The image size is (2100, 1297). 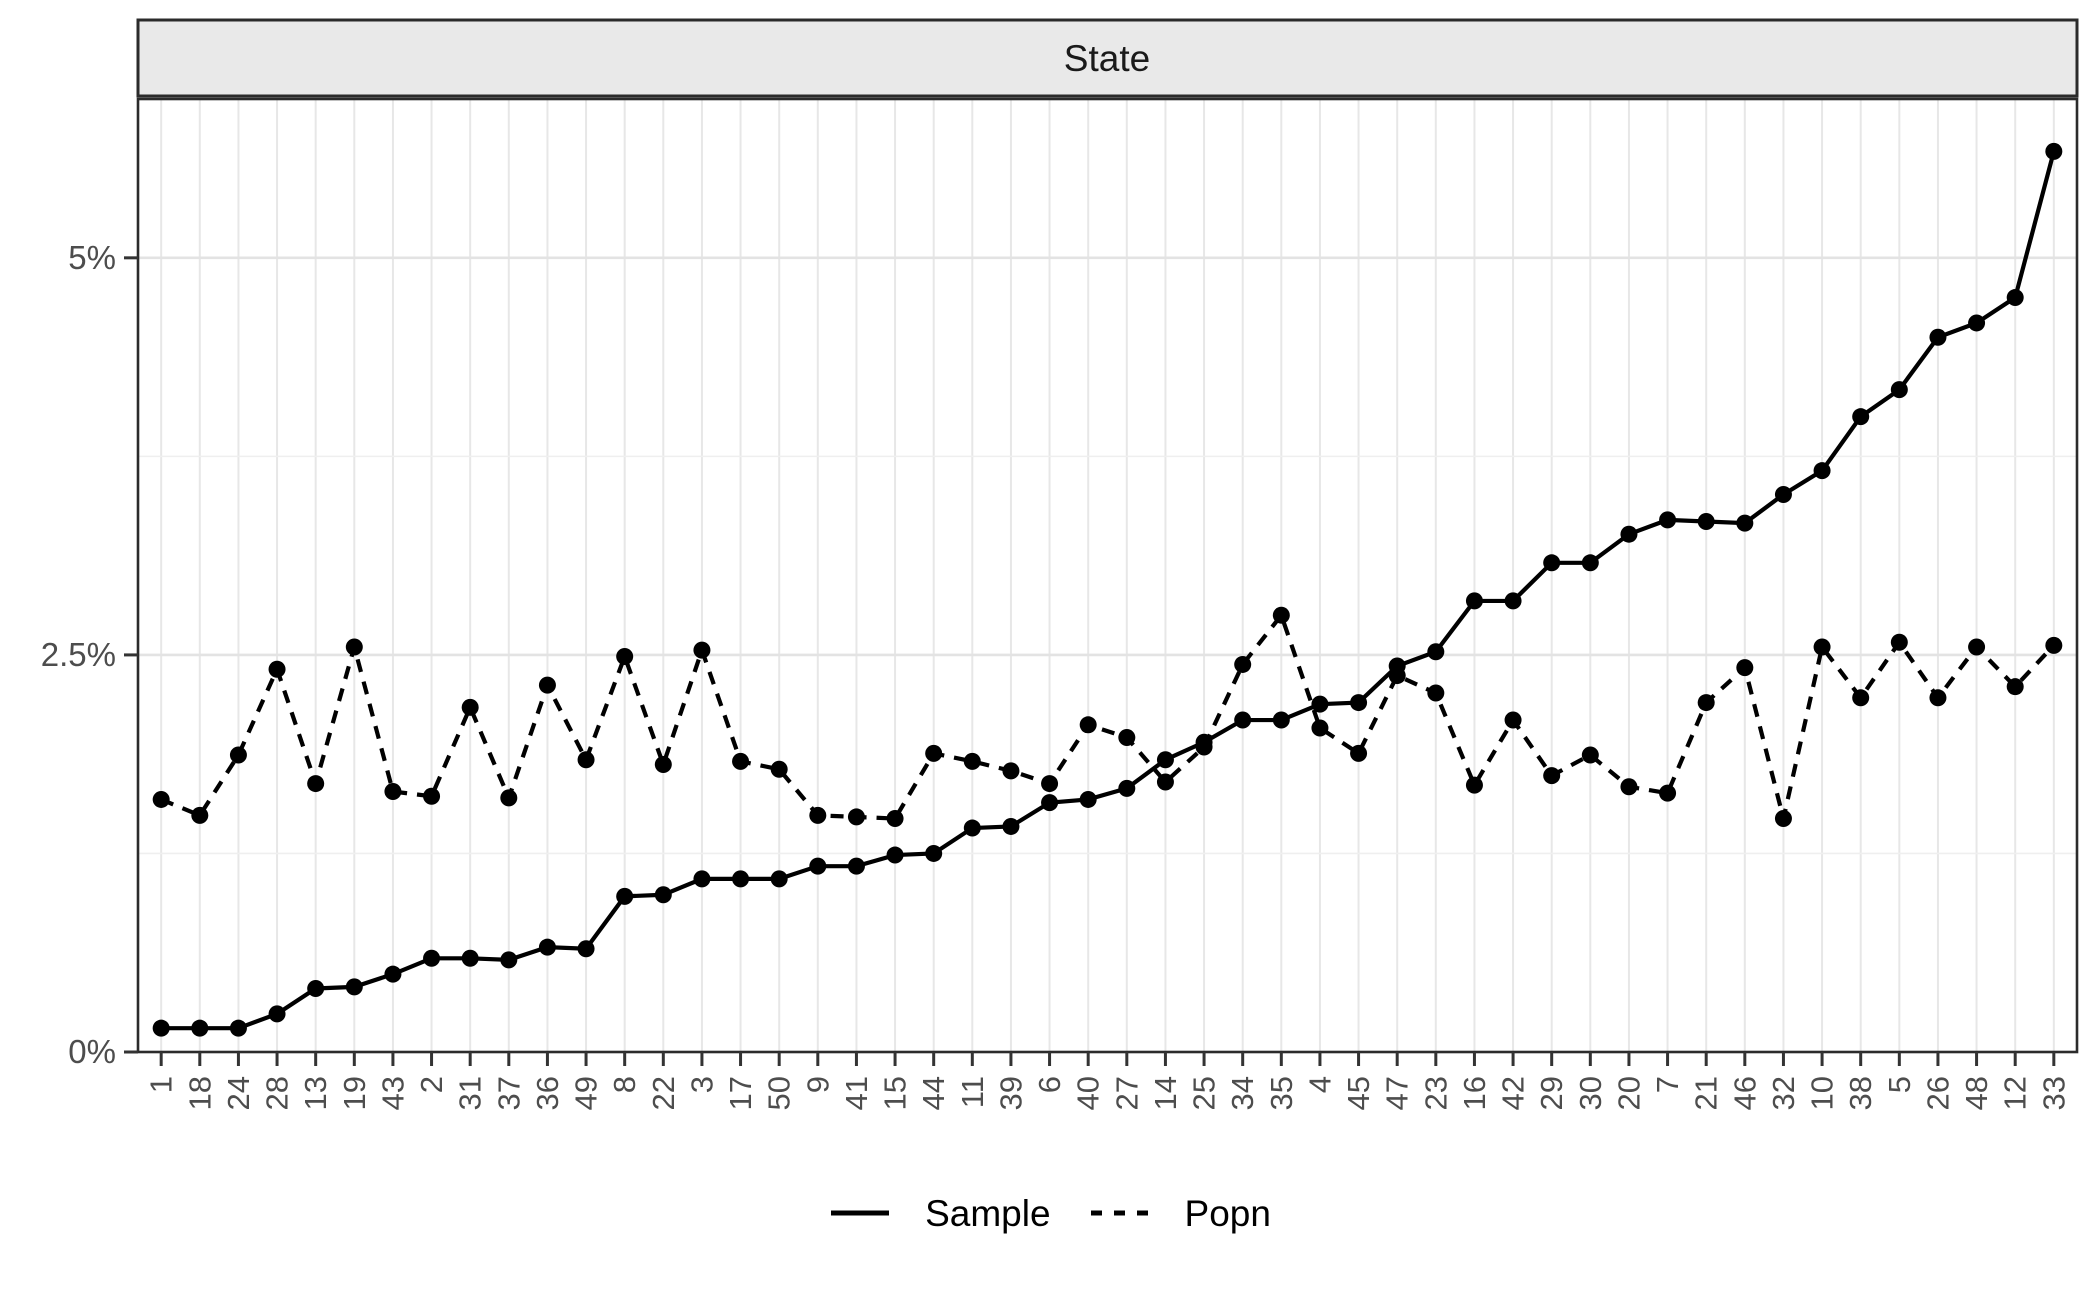 What do you see at coordinates (161, 1084) in the screenshot?
I see `x-tick-label: 1` at bounding box center [161, 1084].